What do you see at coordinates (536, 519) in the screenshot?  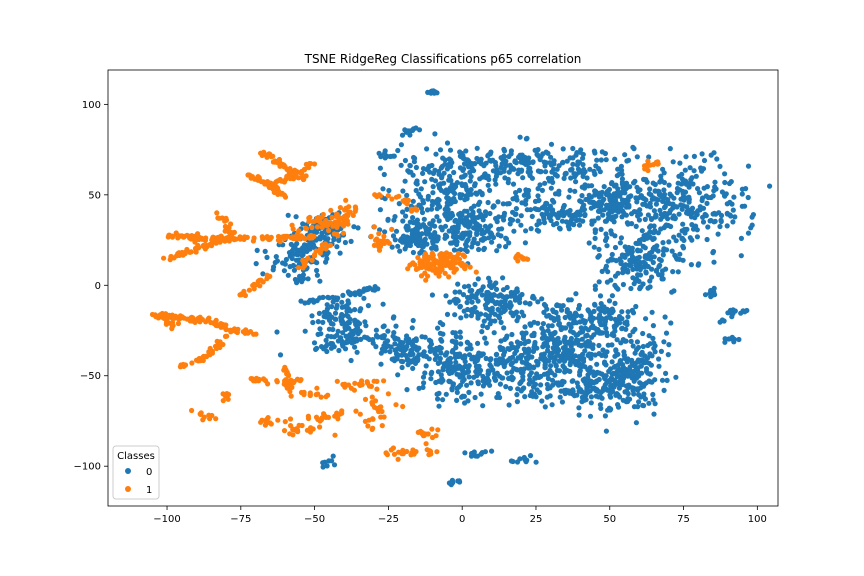 I see `x-tick-label: 25` at bounding box center [536, 519].